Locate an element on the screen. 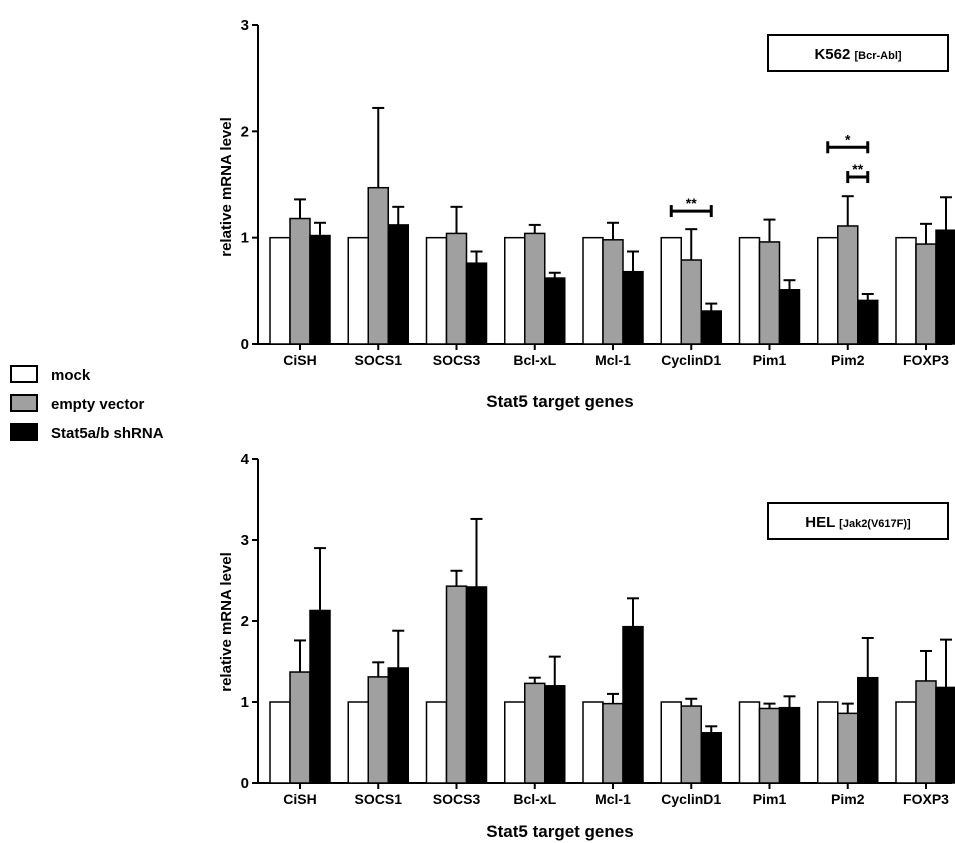  legend: mock empty vector Stat5a/b shRNA is located at coordinates (87, 403).